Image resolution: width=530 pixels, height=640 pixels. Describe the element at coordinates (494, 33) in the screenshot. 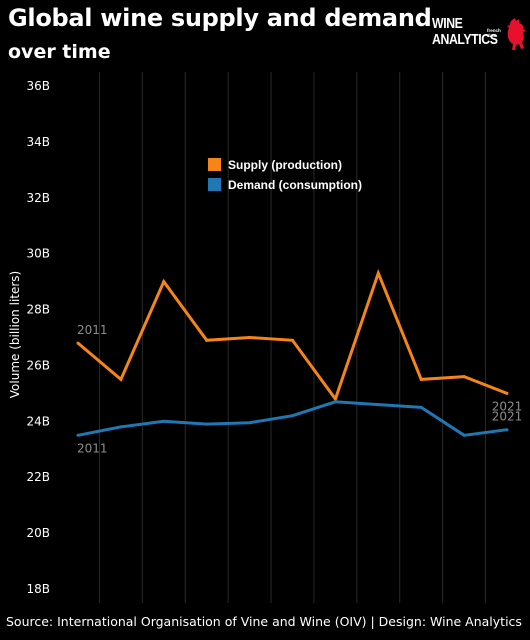

I see `logo-tag: french data` at that location.